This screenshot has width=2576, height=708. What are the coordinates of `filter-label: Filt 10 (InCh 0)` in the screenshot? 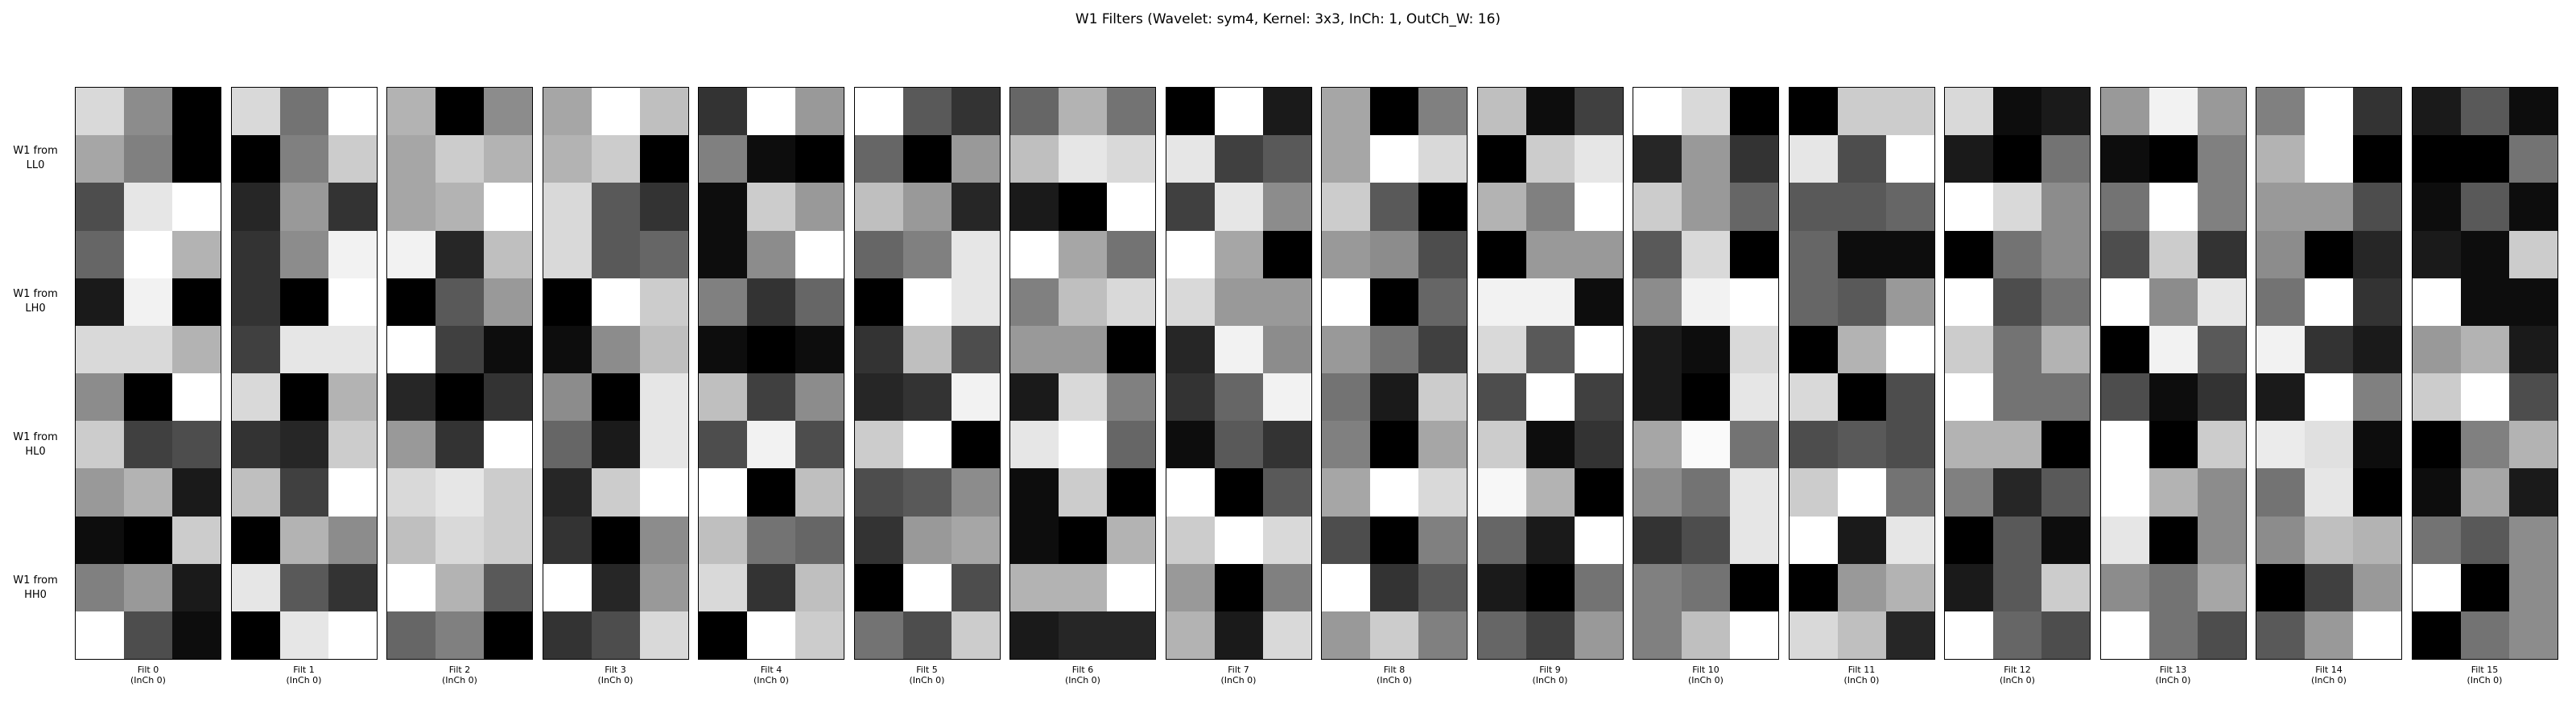 It's located at (1706, 675).